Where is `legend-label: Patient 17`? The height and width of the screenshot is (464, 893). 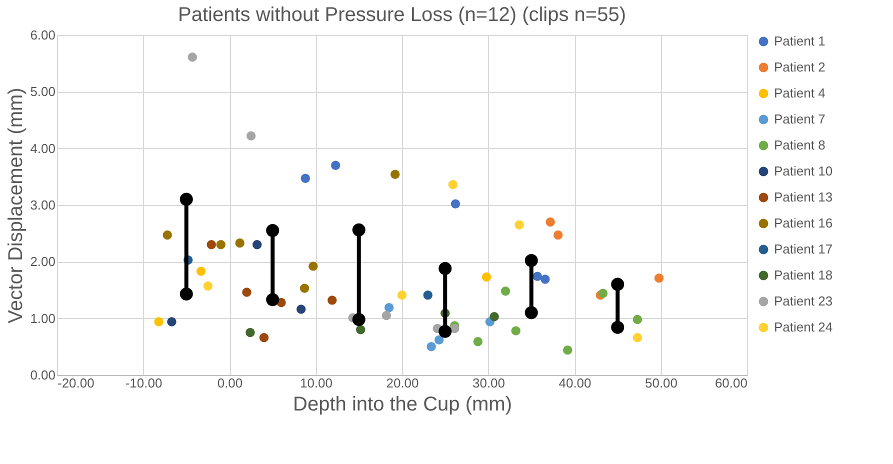 legend-label: Patient 17 is located at coordinates (803, 249).